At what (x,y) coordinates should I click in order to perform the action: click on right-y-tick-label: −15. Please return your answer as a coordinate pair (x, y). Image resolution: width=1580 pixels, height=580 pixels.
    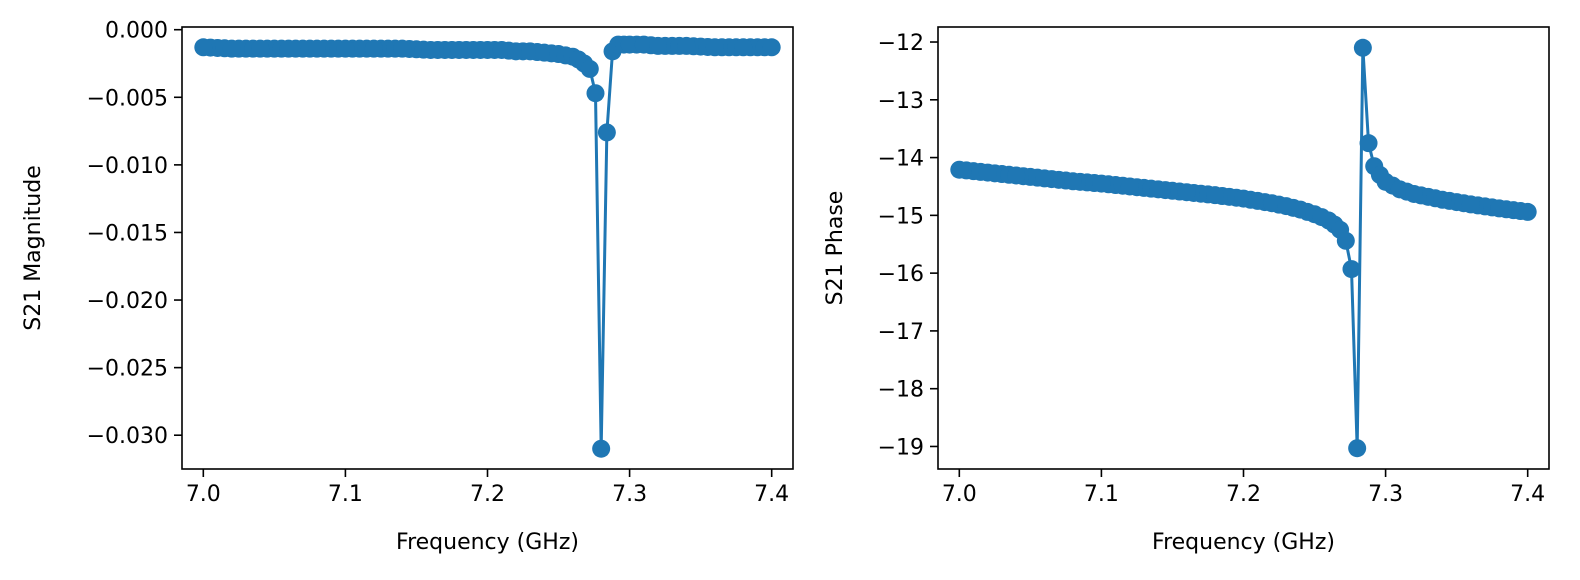
    Looking at the image, I should click on (901, 216).